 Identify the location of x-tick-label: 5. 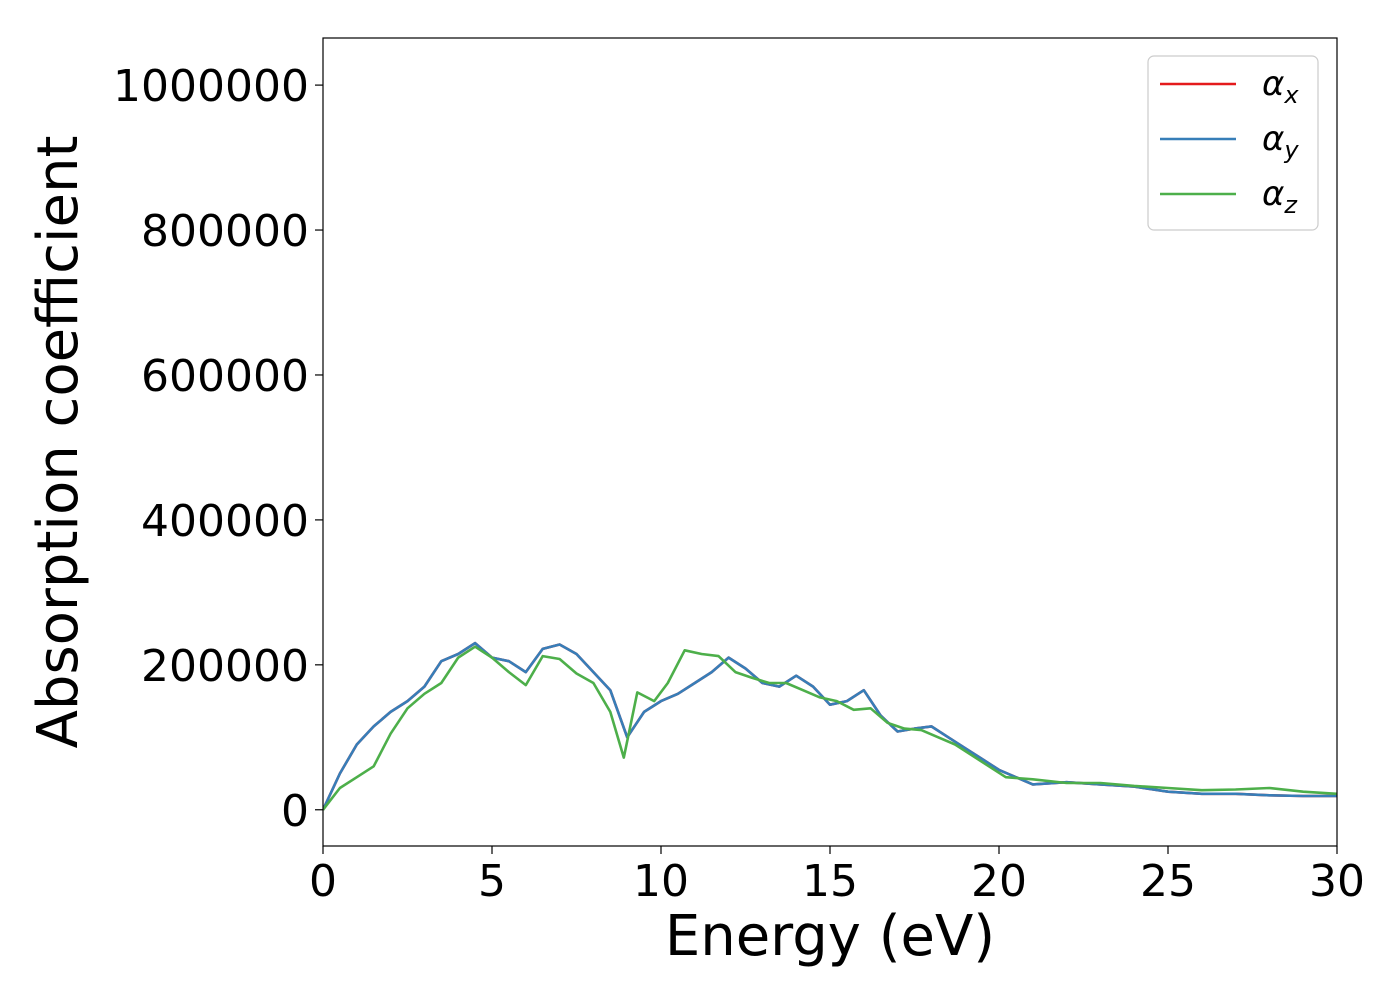
(492, 881).